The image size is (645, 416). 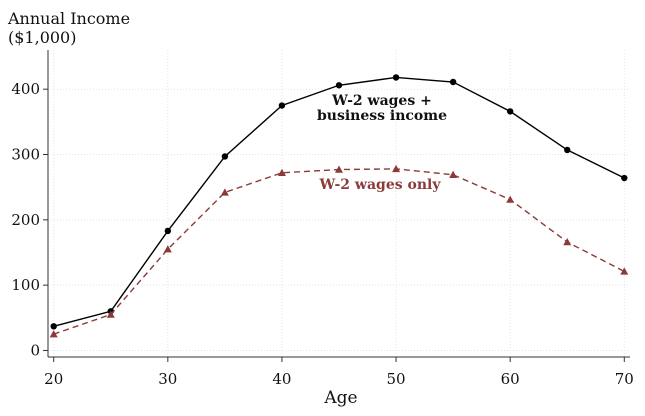 What do you see at coordinates (25, 220) in the screenshot?
I see `y-tick-label: 200` at bounding box center [25, 220].